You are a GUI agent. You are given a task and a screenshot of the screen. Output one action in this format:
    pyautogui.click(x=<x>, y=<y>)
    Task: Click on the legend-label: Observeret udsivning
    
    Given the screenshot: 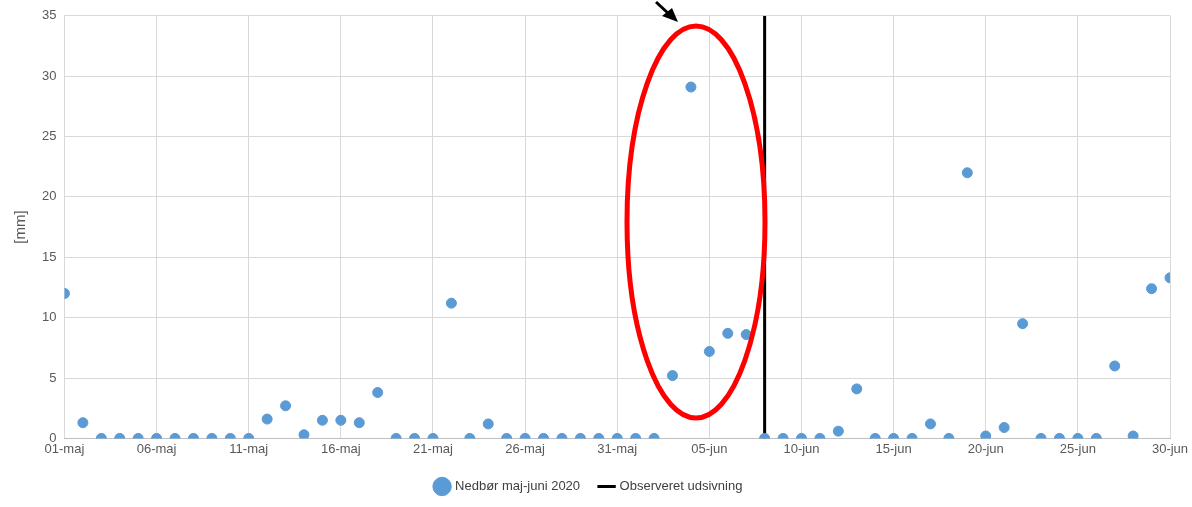 What is the action you would take?
    pyautogui.click(x=681, y=486)
    